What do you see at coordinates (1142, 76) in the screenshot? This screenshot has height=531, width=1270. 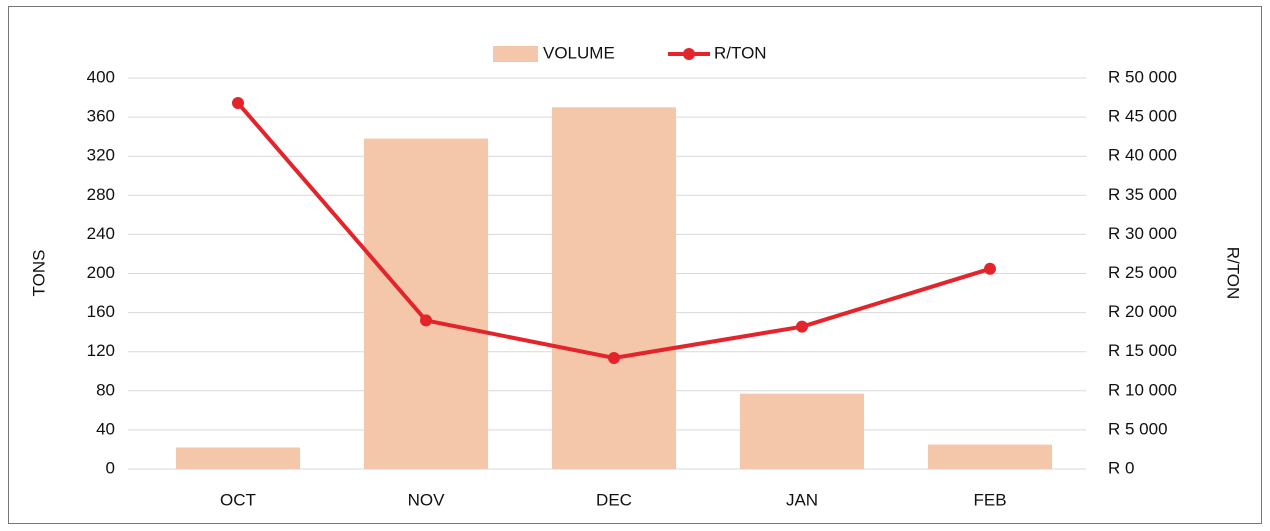 I see `y2-tick-label: R 50 000` at bounding box center [1142, 76].